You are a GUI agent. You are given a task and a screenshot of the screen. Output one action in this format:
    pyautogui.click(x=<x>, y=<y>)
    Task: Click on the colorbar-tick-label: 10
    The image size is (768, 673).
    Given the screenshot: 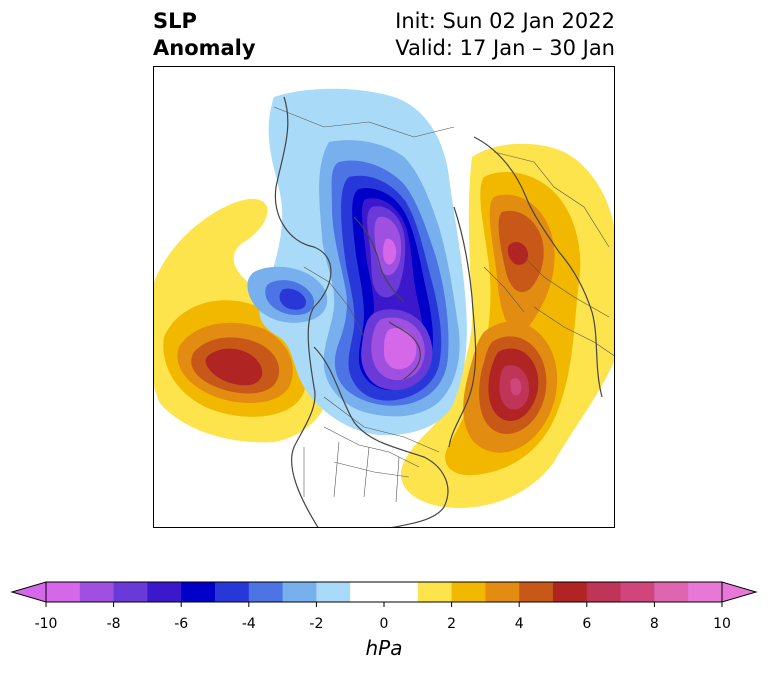 What is the action you would take?
    pyautogui.click(x=722, y=624)
    